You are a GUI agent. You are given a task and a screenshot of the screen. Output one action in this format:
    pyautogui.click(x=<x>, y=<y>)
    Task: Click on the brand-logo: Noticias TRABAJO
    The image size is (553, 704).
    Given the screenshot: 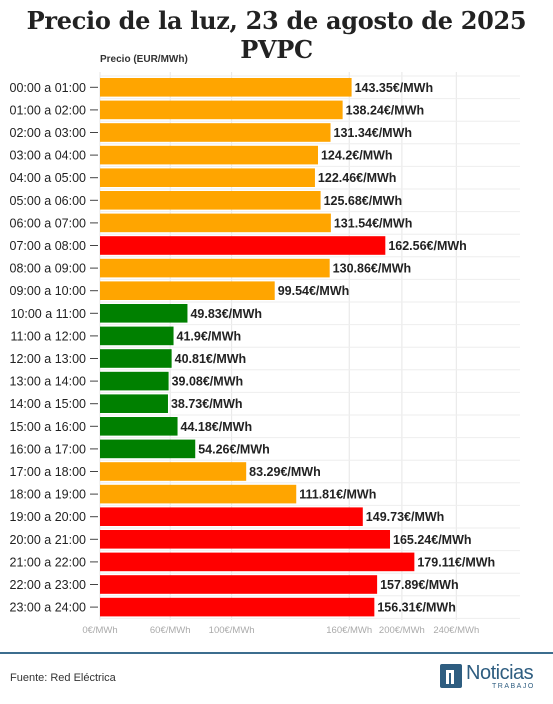 What is the action you would take?
    pyautogui.click(x=492, y=677)
    